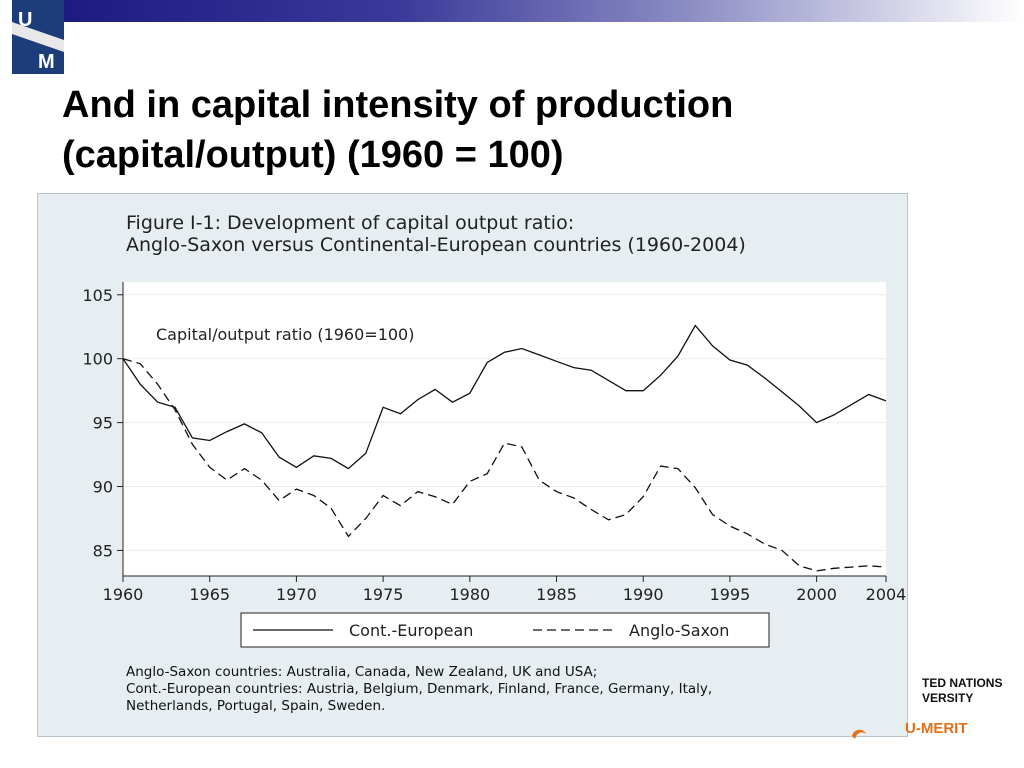 The image size is (1024, 768). Describe the element at coordinates (543, 11) in the screenshot. I see `header-gradient-bar` at that location.